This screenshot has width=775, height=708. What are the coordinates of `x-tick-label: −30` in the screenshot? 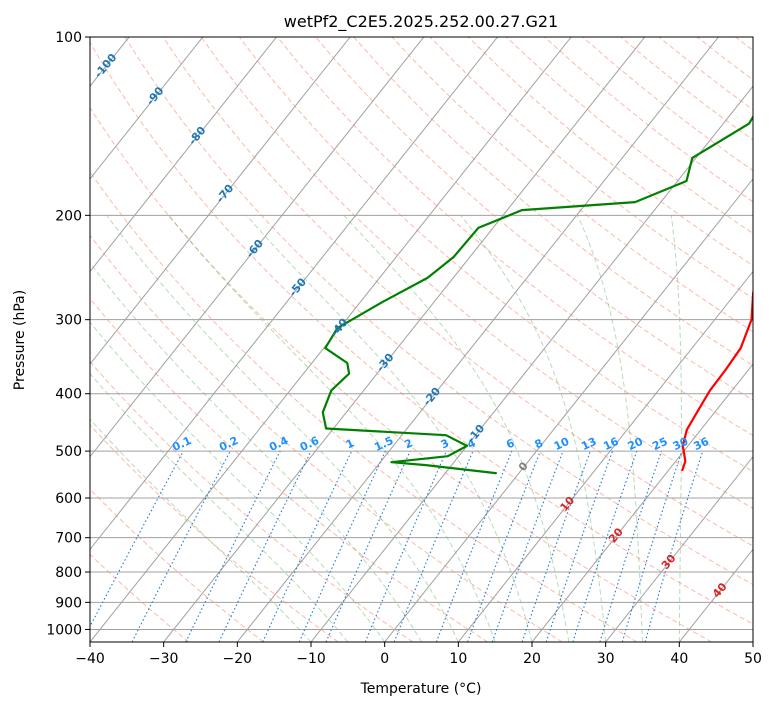 It's located at (164, 659).